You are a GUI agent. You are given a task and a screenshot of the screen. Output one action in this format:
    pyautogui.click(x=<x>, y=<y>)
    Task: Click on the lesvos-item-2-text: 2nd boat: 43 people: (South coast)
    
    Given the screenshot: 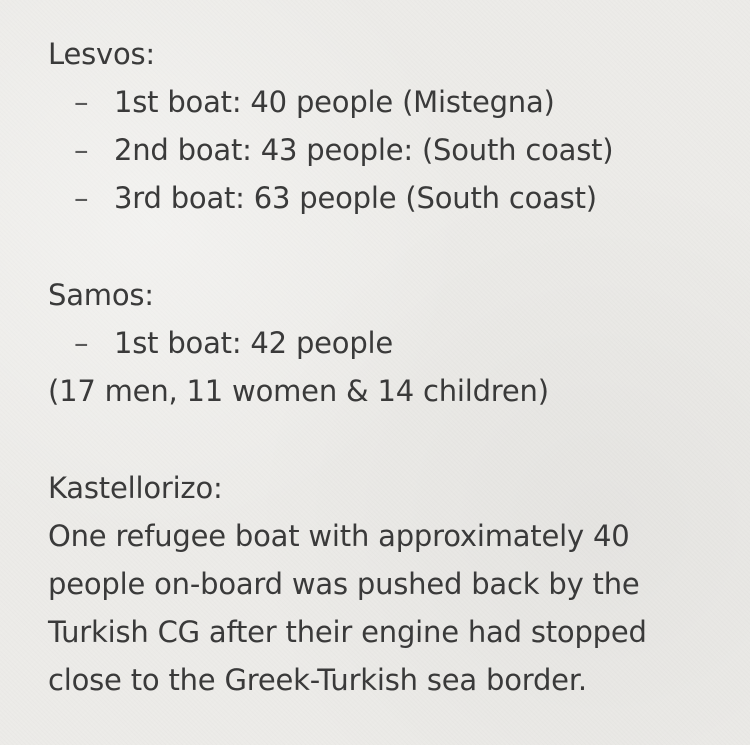 What is the action you would take?
    pyautogui.click(x=364, y=150)
    